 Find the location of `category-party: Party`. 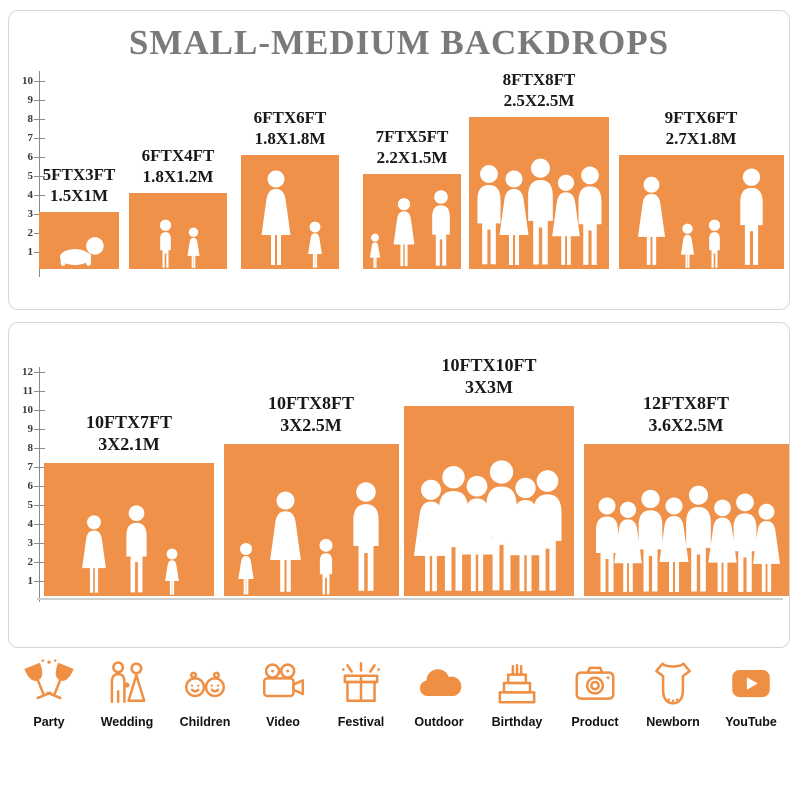

category-party: Party is located at coordinates (49, 693).